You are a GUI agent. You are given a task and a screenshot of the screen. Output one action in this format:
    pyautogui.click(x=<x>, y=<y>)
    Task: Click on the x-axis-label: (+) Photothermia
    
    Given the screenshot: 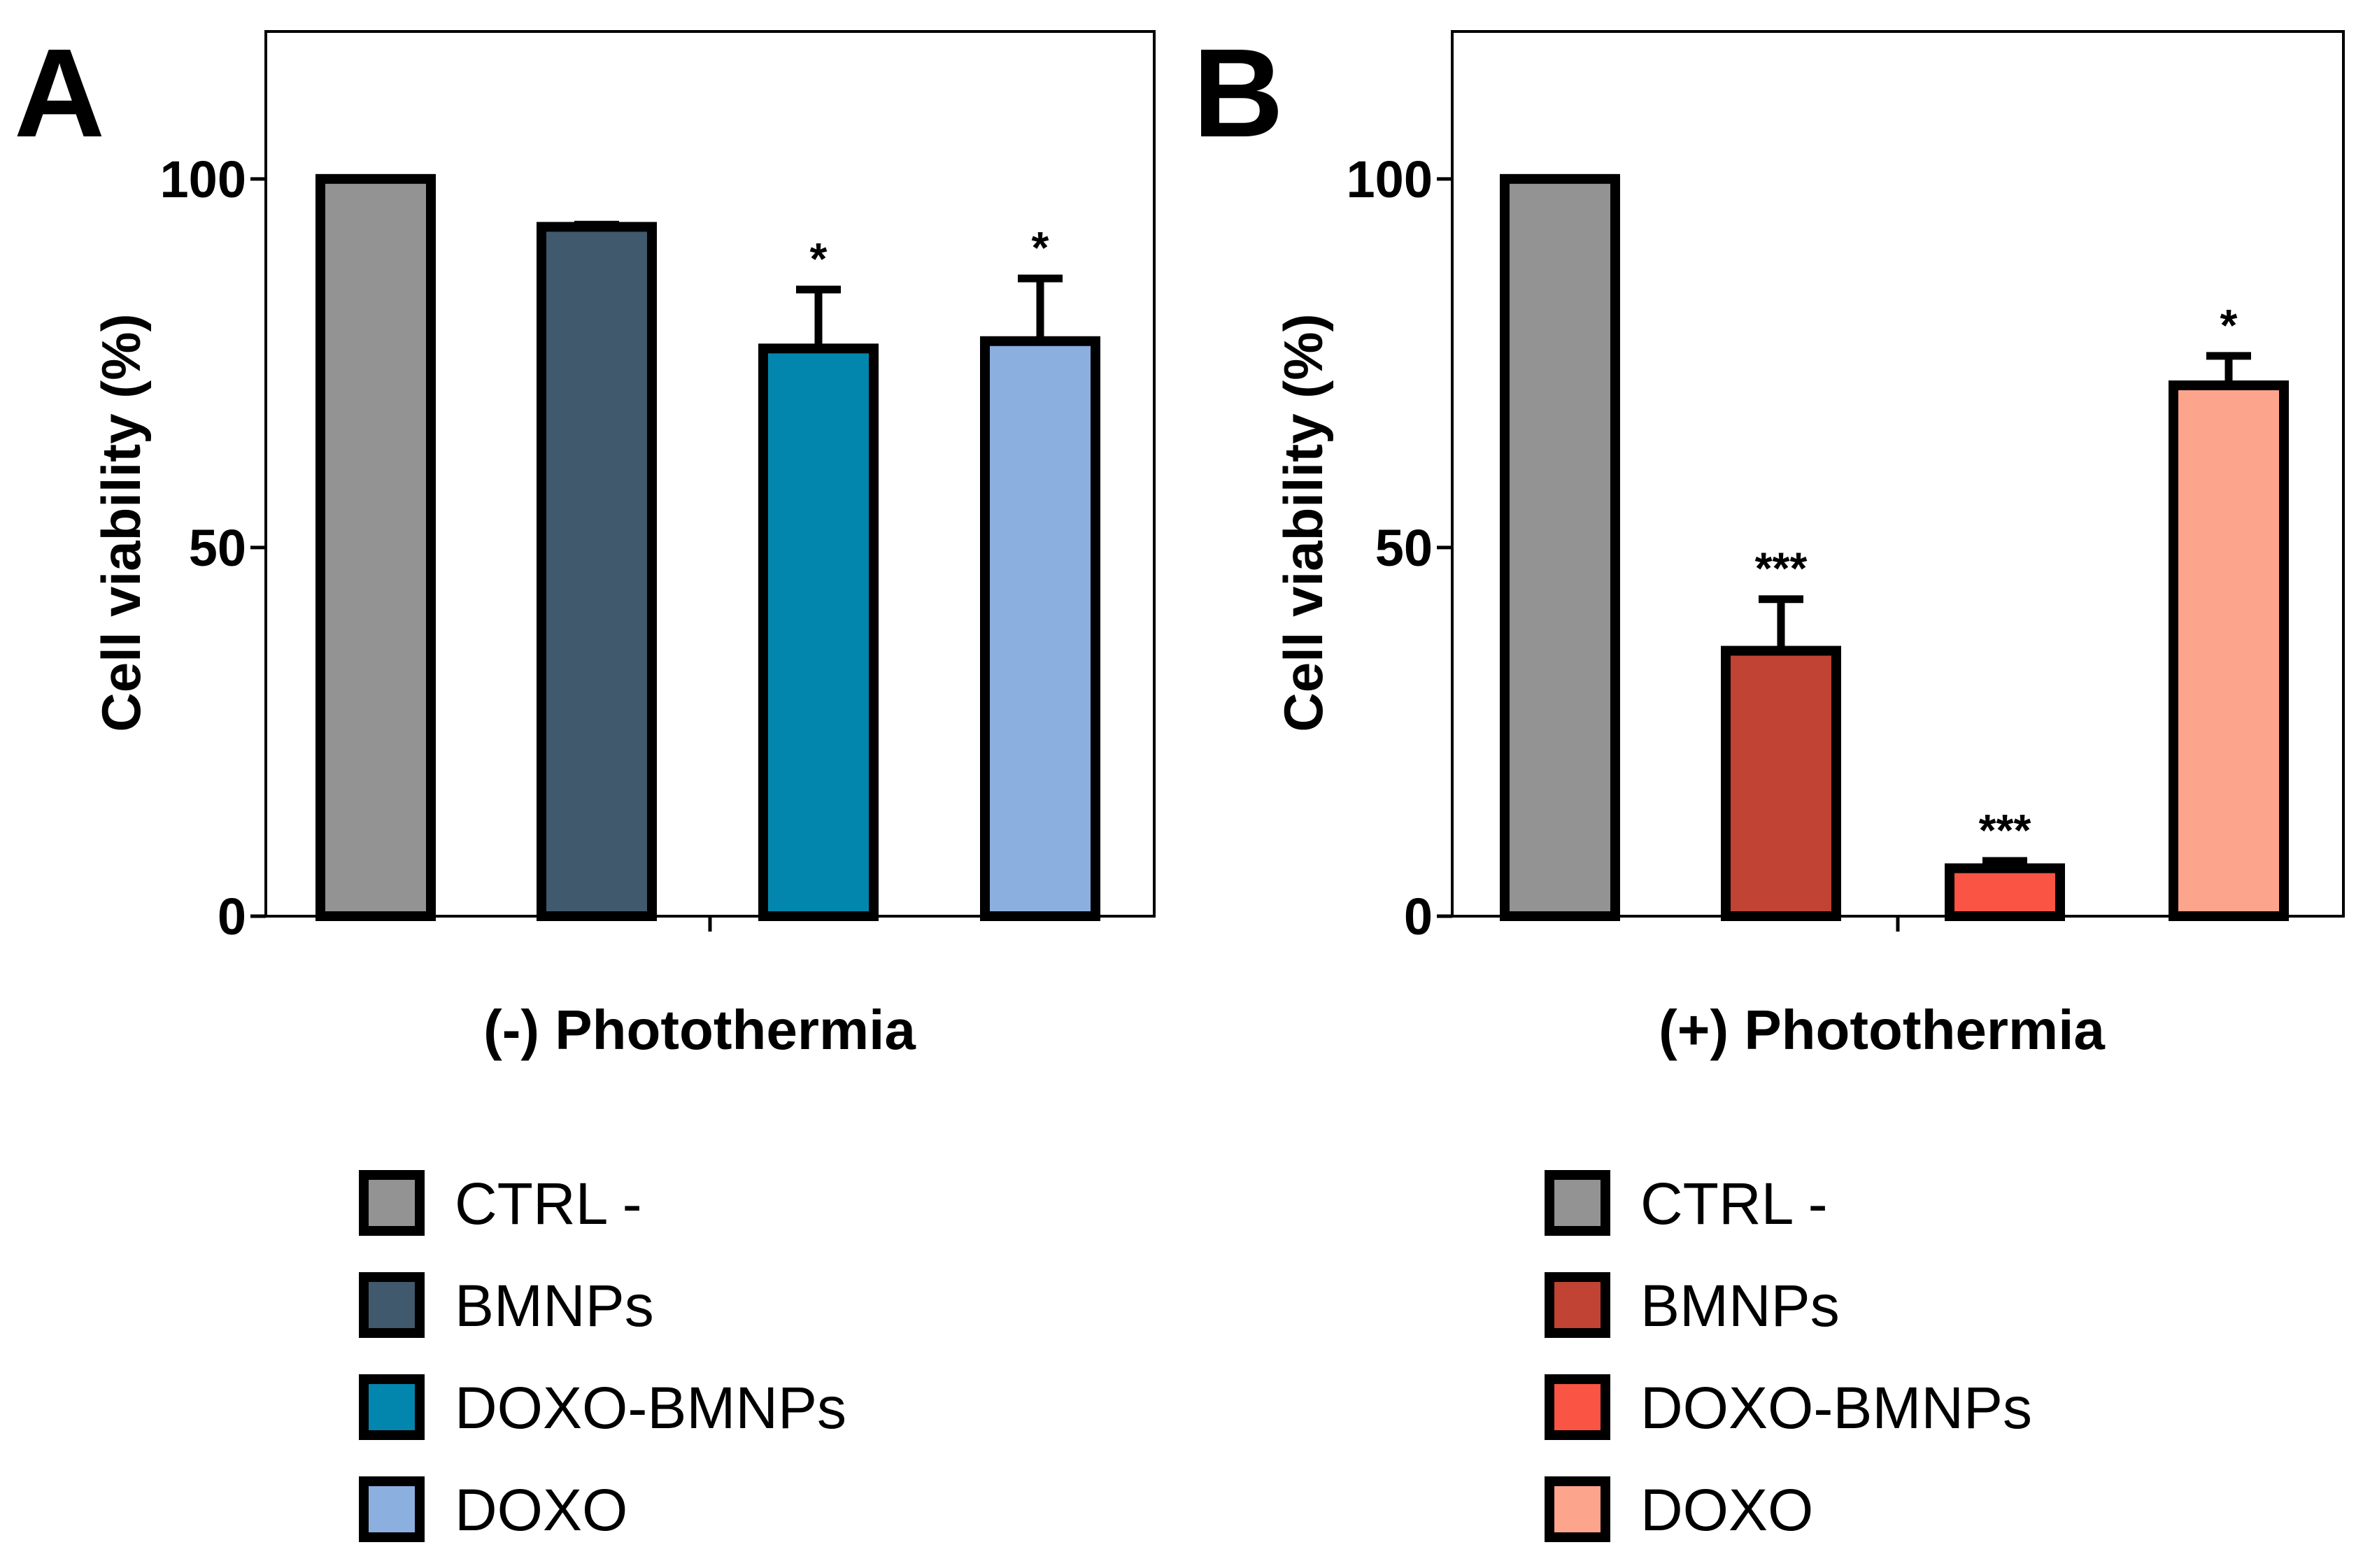 What is the action you would take?
    pyautogui.click(x=1882, y=1030)
    